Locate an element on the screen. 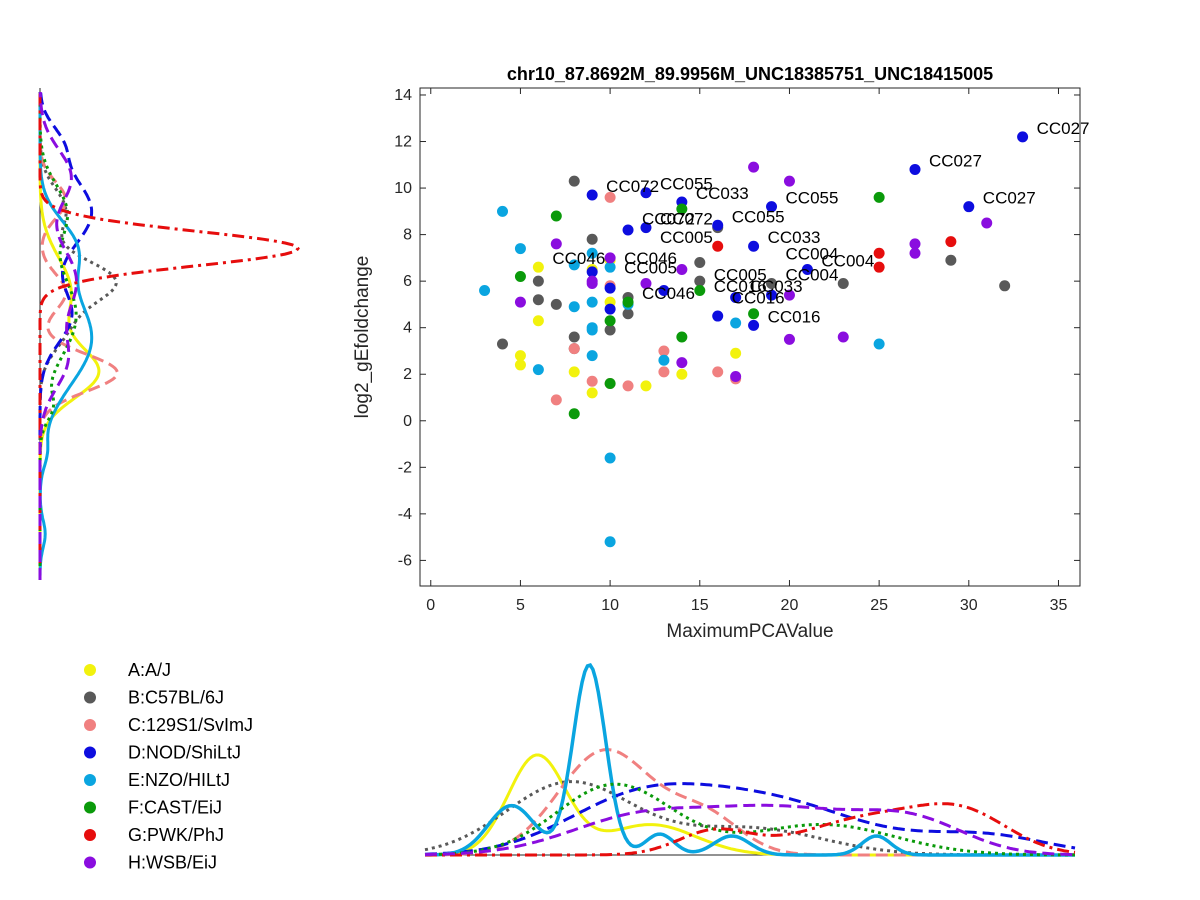 The height and width of the screenshot is (900, 1200). y-tick-label: 6 is located at coordinates (407, 281).